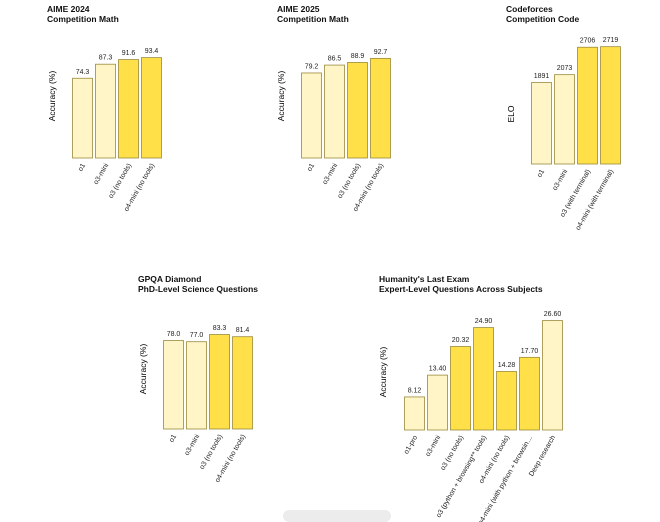 The width and height of the screenshot is (660, 522). What do you see at coordinates (438, 369) in the screenshot?
I see `bar-value-label: 13.40` at bounding box center [438, 369].